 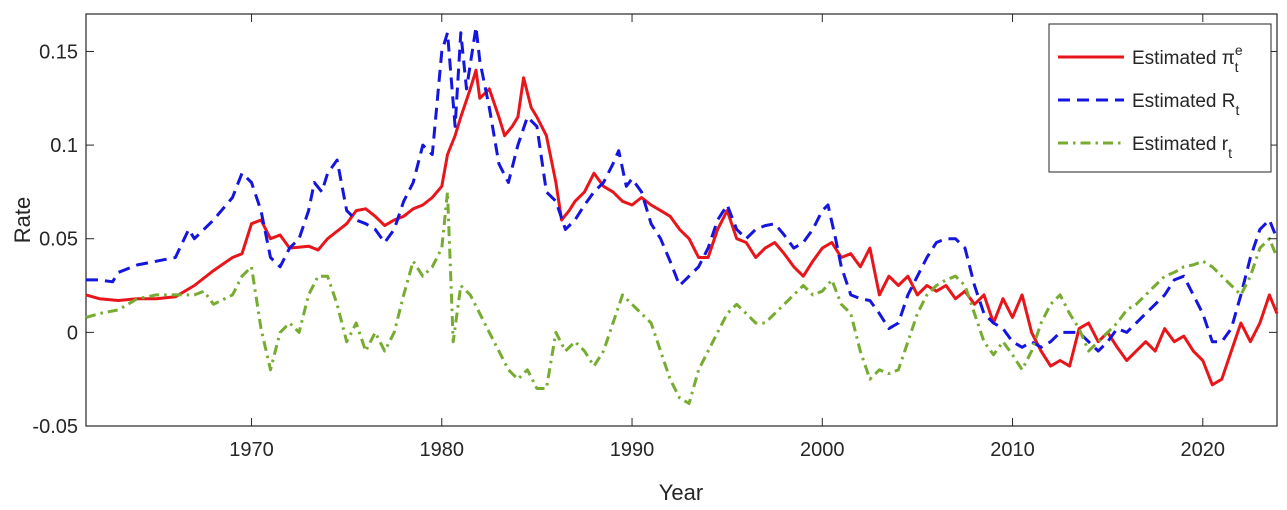 I want to click on legend-box, so click(x=1160, y=98).